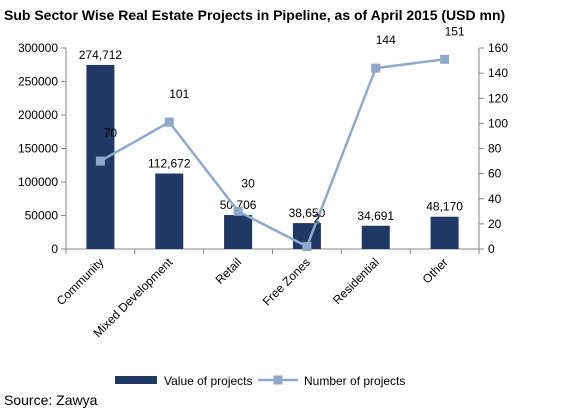 This screenshot has height=413, width=562. What do you see at coordinates (498, 123) in the screenshot?
I see `right-axis-tick-label: 100` at bounding box center [498, 123].